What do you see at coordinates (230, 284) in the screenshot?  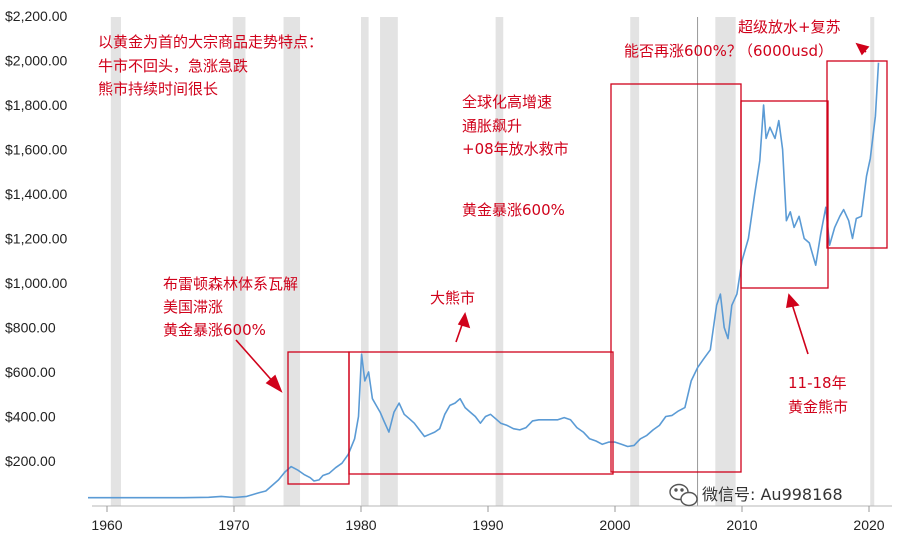 I see `note-bretton-line1: 布雷顿森林体系瓦解` at bounding box center [230, 284].